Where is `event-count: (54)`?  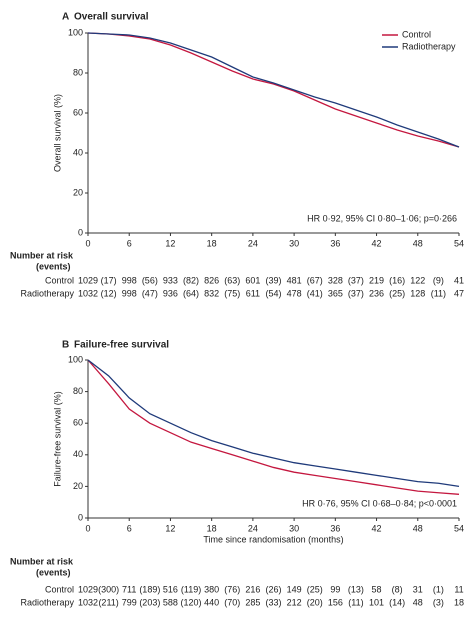
event-count: (54) is located at coordinates (273, 293).